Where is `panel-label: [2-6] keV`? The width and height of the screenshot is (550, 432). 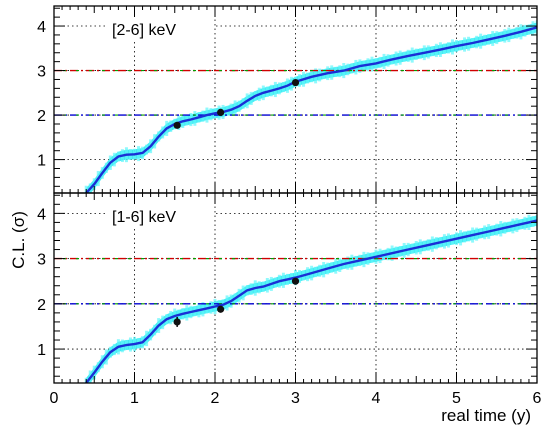
panel-label: [2-6] keV is located at coordinates (144, 30).